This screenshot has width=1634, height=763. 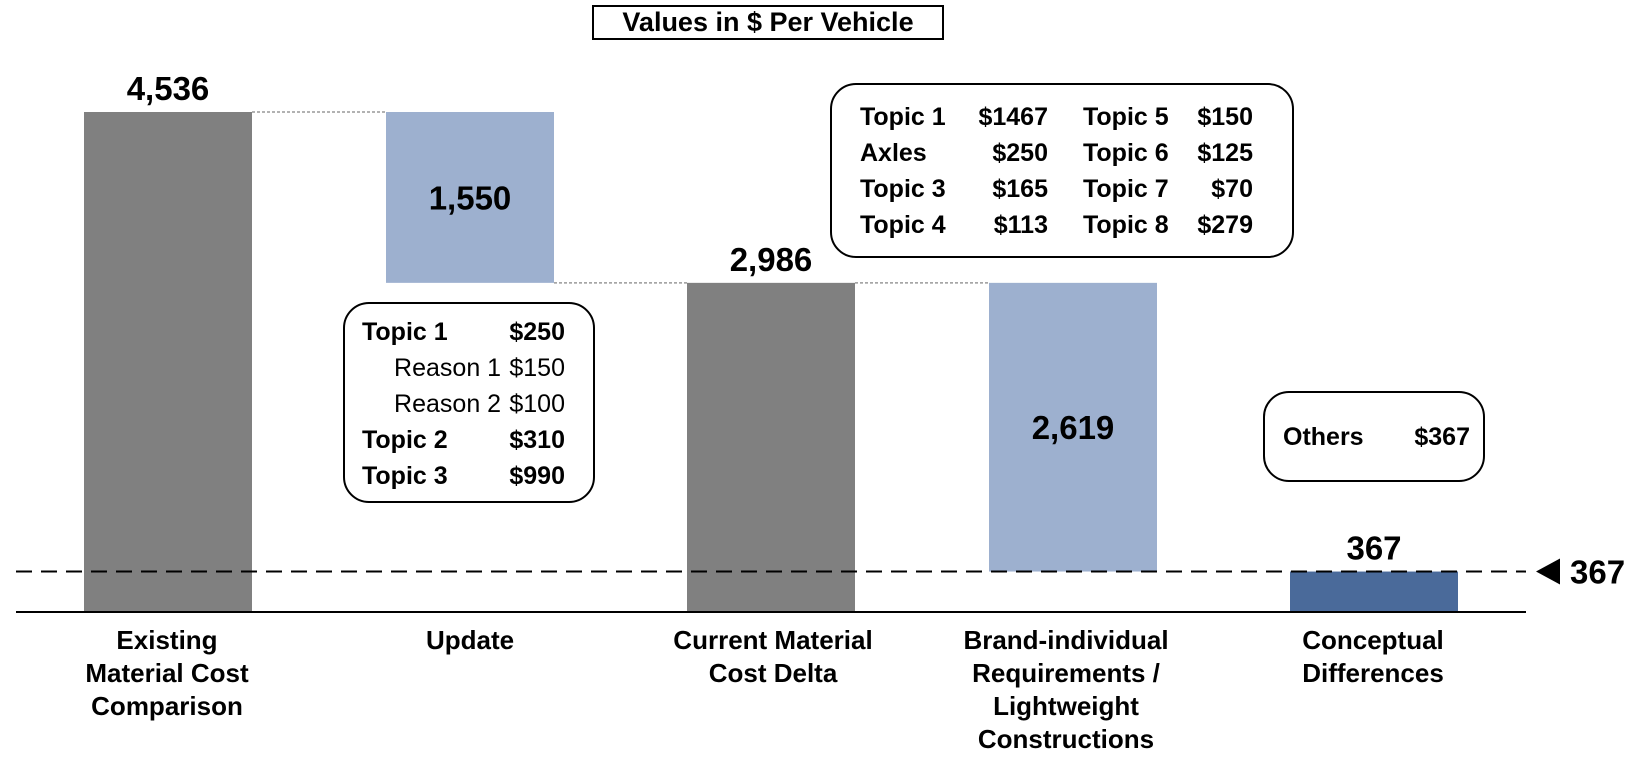 I want to click on breakdown-item-value: $125, so click(x=1225, y=153).